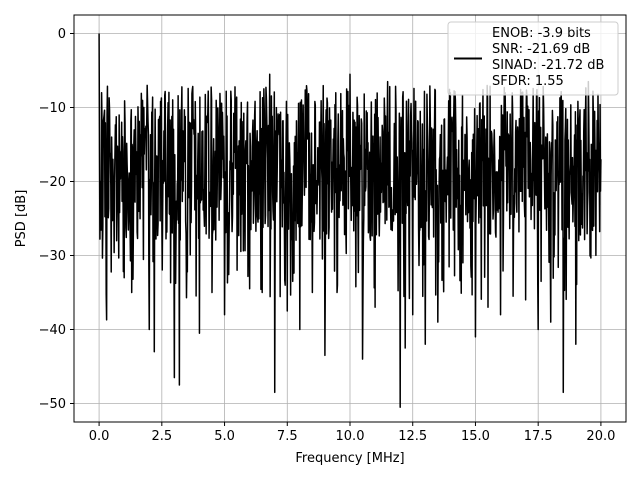  I want to click on legend-entry-text: ENOB: -3.9 bits, so click(541, 33).